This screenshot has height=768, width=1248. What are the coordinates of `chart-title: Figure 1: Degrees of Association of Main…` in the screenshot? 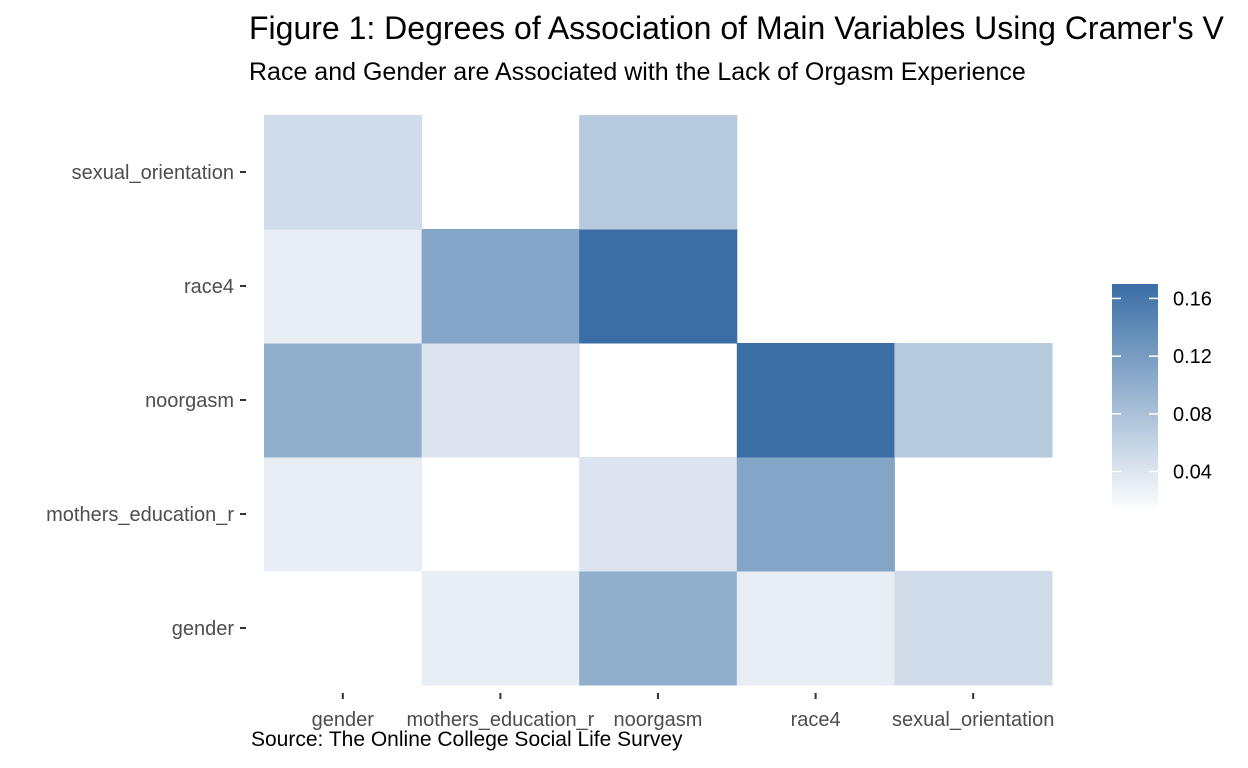 It's located at (736, 28).